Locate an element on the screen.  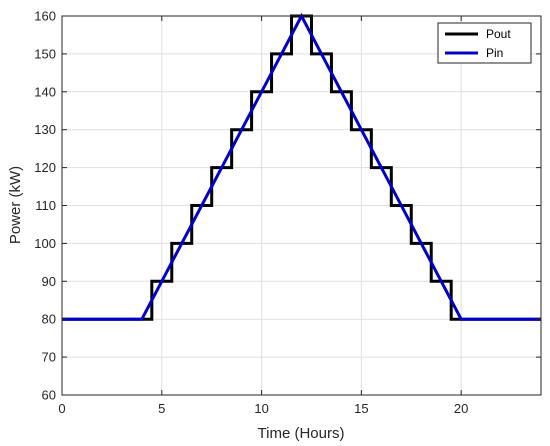
x-tick-label: 10 is located at coordinates (261, 408).